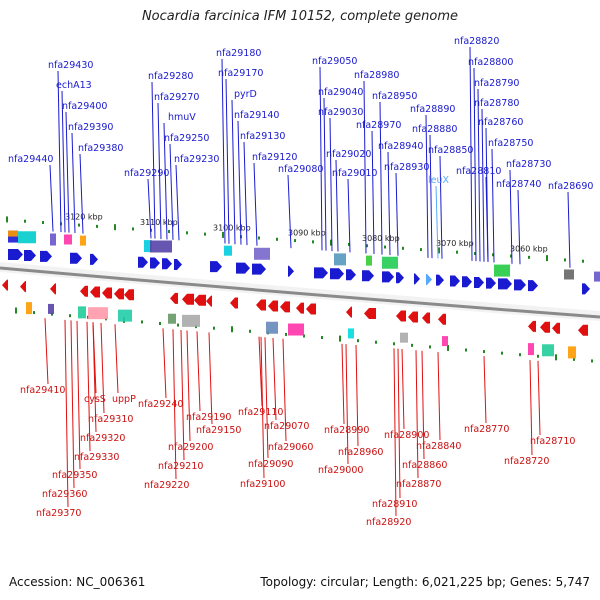 This screenshot has height=600, width=600. What do you see at coordinates (124, 399) in the screenshot?
I see `bottom-gene-label: uppP` at bounding box center [124, 399].